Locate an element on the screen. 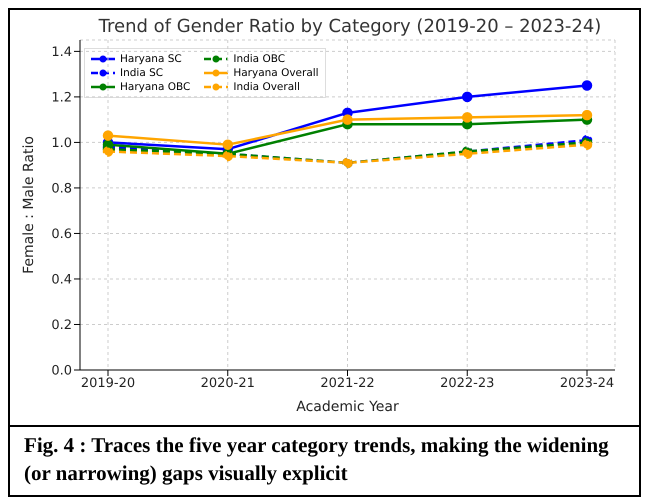 This screenshot has height=498, width=649. y-tick-label: 1.4 is located at coordinates (61, 52).